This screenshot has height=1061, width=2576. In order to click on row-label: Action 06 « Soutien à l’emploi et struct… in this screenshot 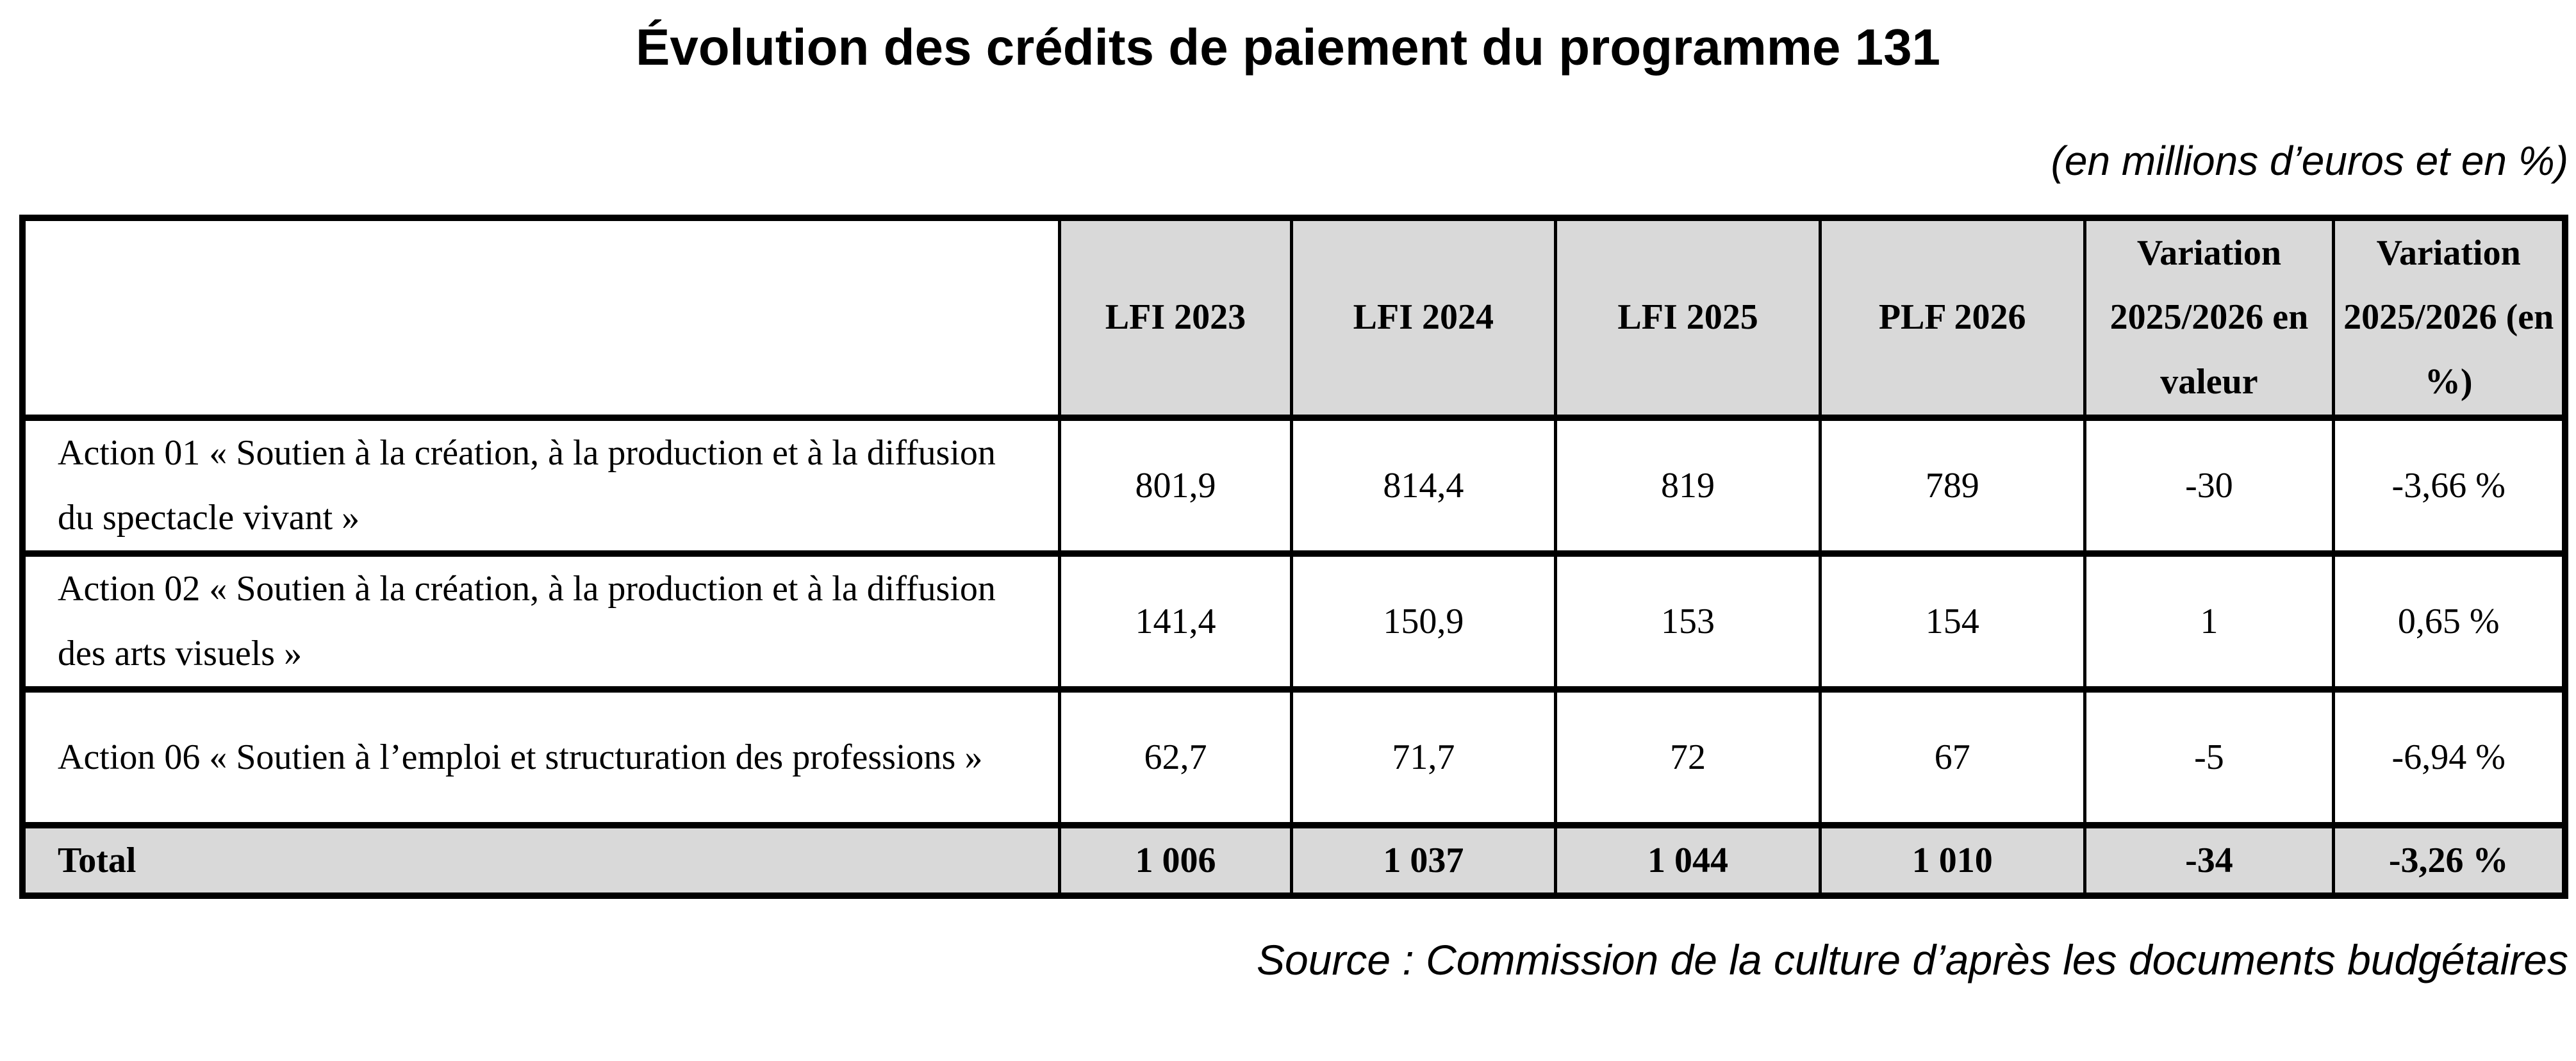, I will do `click(541, 757)`.